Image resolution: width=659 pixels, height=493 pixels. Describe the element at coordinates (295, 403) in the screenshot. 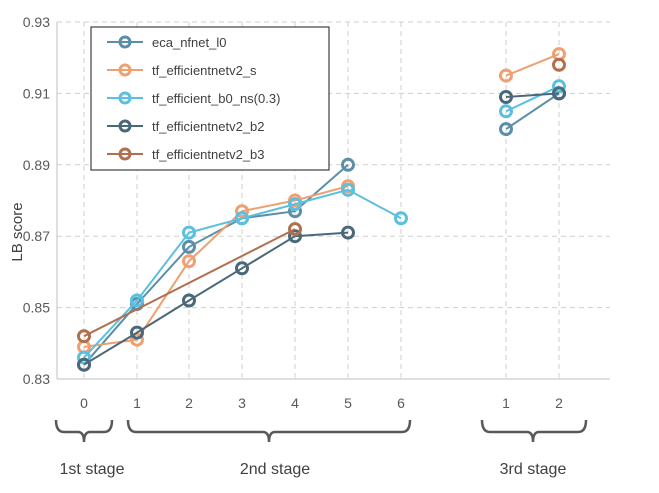

I see `x-tick-label: 4` at that location.